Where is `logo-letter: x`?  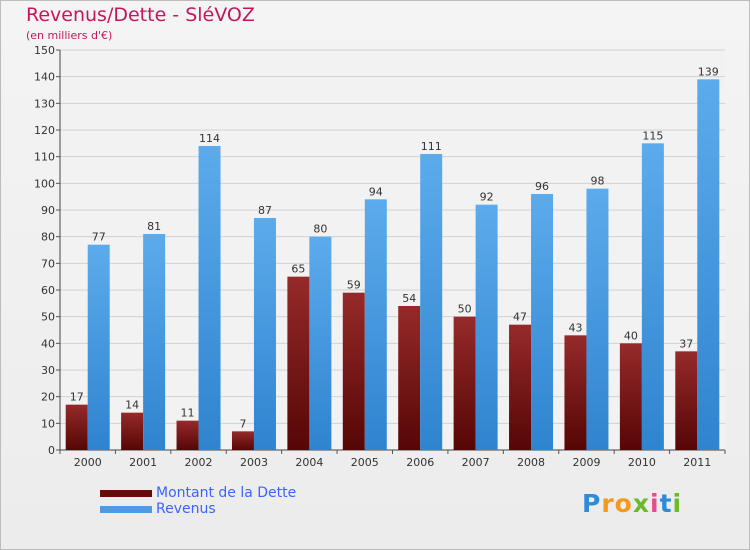 logo-letter: x is located at coordinates (641, 503).